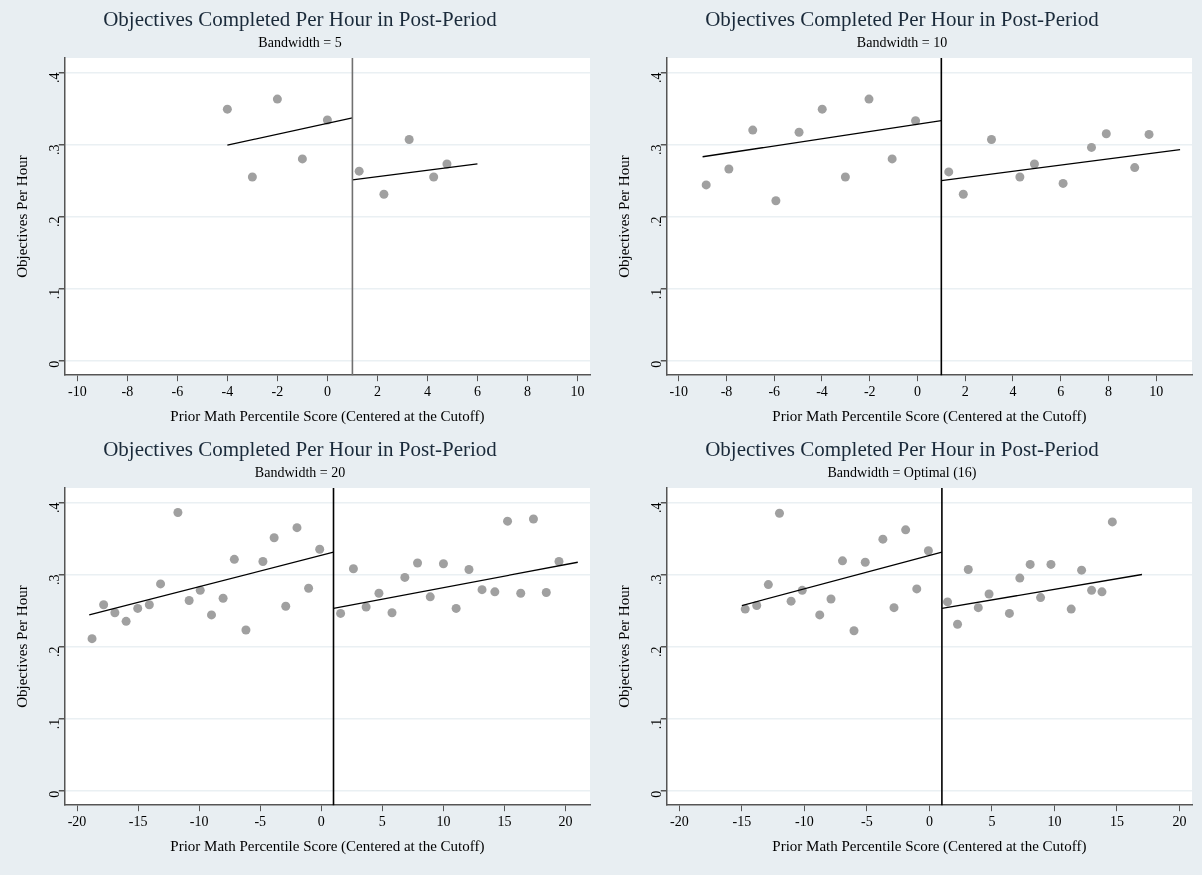 This screenshot has width=1202, height=875. What do you see at coordinates (300, 473) in the screenshot?
I see `chart-subtitle: Bandwidth = 20` at bounding box center [300, 473].